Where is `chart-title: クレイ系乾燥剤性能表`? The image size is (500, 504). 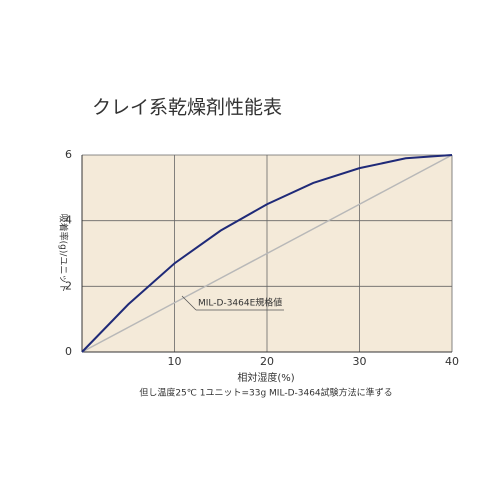 chart-title: クレイ系乾燥剤性能表 is located at coordinates (187, 108).